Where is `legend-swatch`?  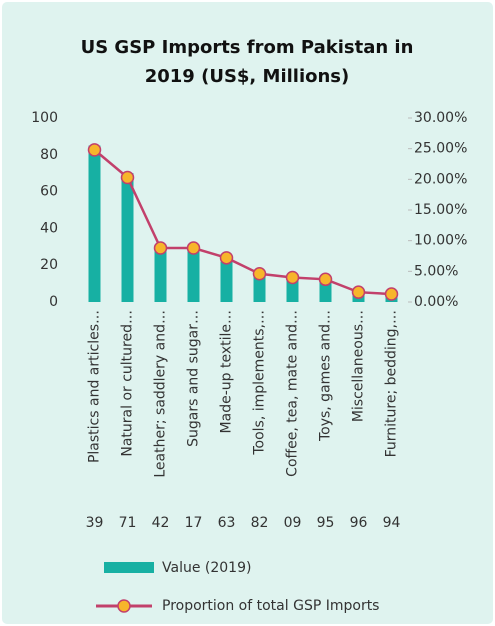
legend-swatch is located at coordinates (129, 567).